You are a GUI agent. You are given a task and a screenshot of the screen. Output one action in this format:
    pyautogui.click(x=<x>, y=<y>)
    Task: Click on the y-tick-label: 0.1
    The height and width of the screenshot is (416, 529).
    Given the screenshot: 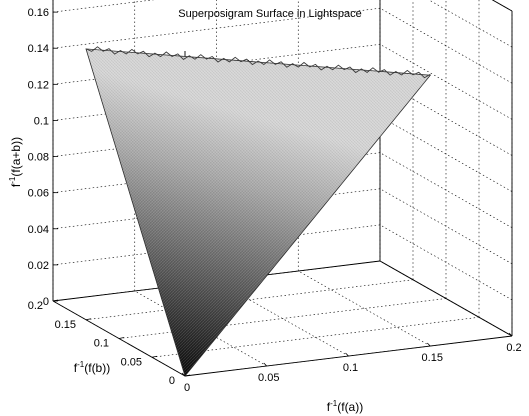 What is the action you would take?
    pyautogui.click(x=101, y=344)
    